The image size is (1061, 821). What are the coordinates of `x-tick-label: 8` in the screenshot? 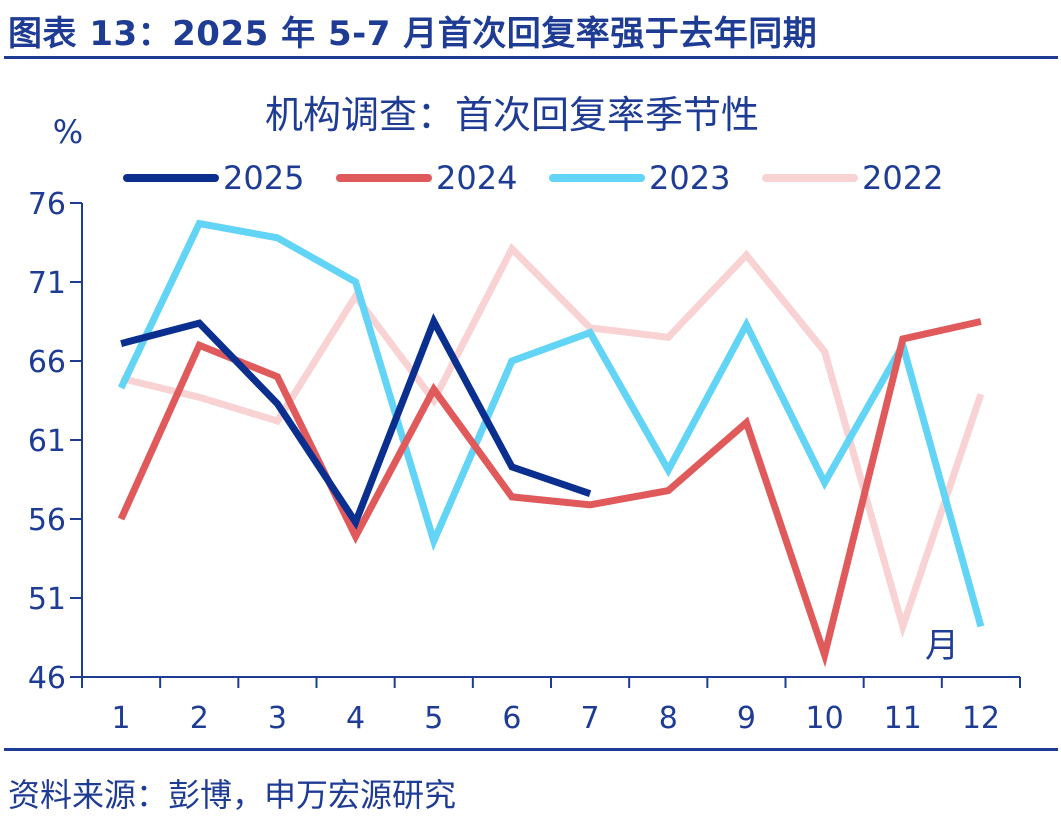 It's located at (668, 718).